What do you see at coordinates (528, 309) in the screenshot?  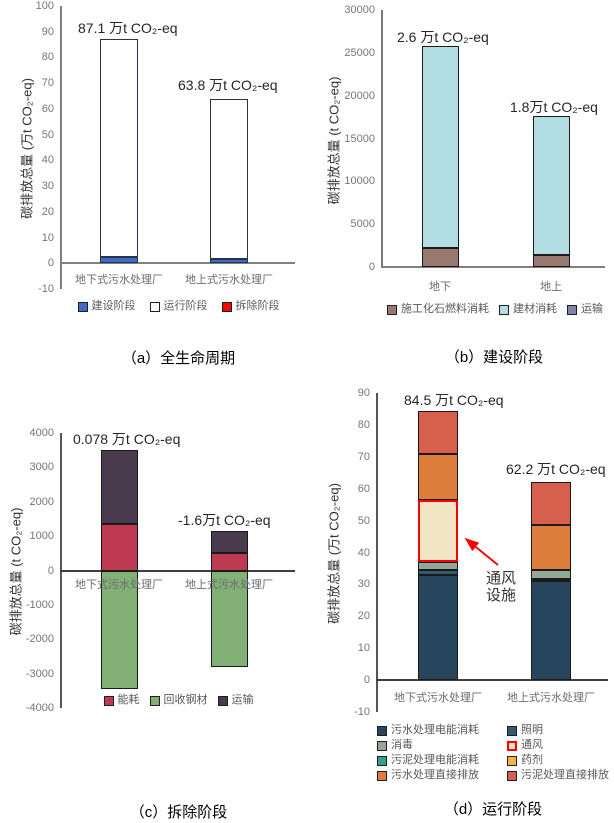 I see `legend-item: 建材消耗` at bounding box center [528, 309].